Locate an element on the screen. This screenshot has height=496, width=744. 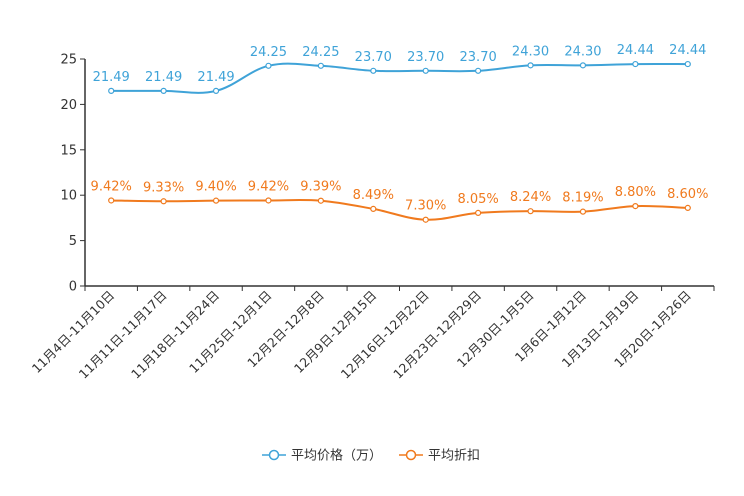
legend-item-1: 平均折扣 is located at coordinates (439, 456).